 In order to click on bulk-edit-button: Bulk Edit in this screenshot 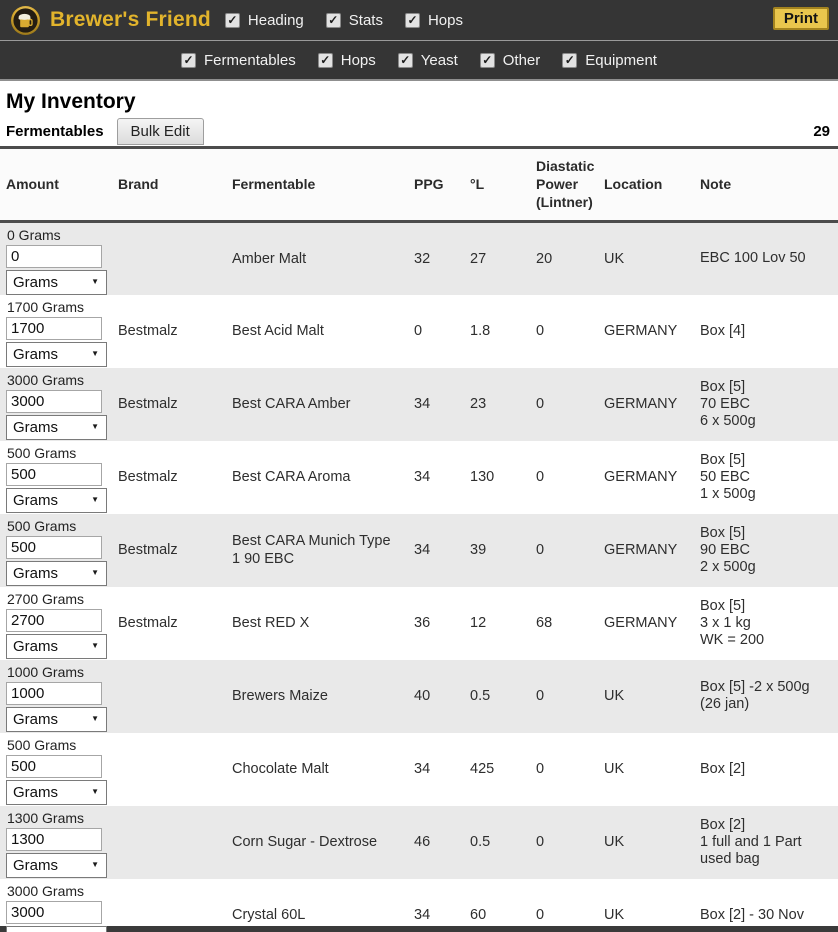, I will do `click(160, 131)`.